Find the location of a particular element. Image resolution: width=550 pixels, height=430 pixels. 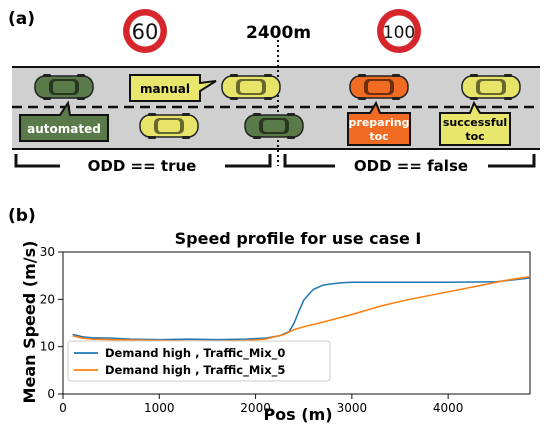

odd-true-label: ODD == true is located at coordinates (142, 166).